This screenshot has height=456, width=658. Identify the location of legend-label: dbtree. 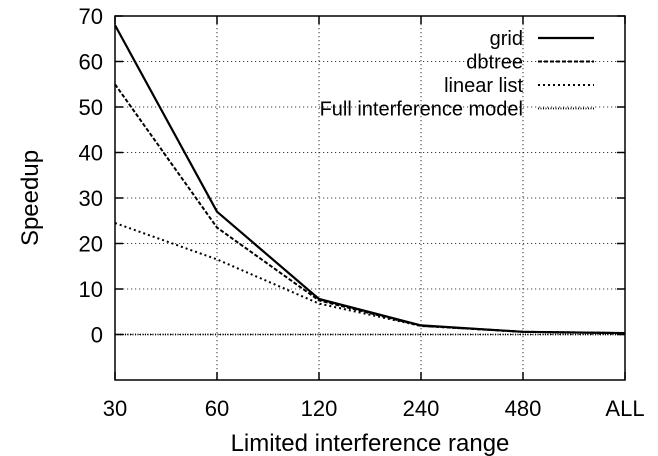
(494, 63).